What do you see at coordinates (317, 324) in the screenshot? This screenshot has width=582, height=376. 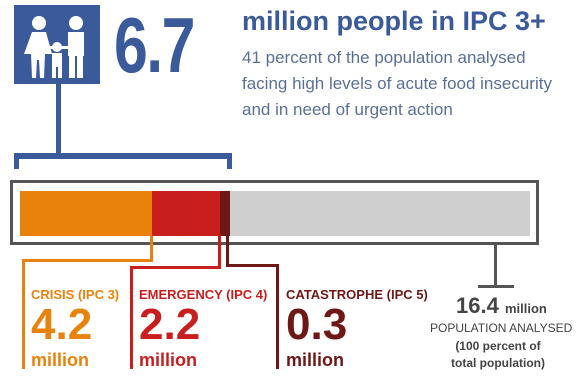 I see `value-catastrophe: 0.3` at bounding box center [317, 324].